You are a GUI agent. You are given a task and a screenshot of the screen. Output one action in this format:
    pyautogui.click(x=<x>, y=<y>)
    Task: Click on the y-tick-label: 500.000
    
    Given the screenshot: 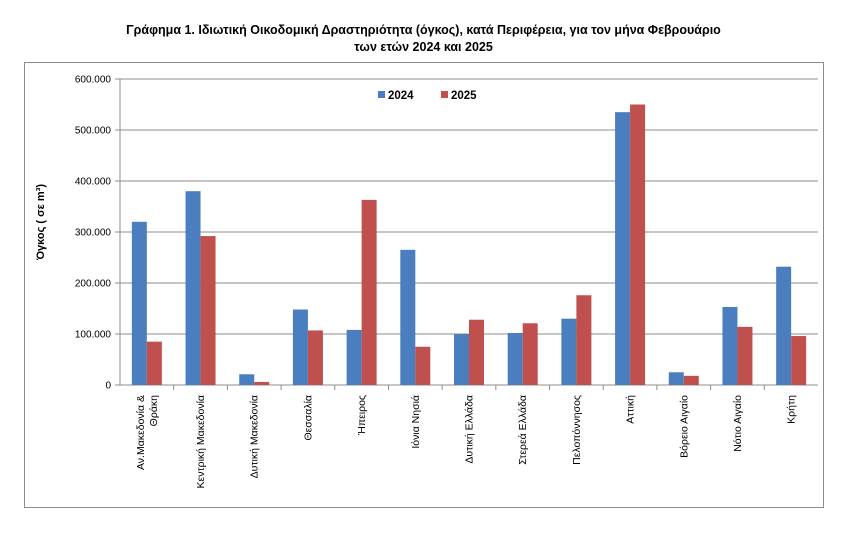 What is the action you would take?
    pyautogui.click(x=93, y=131)
    